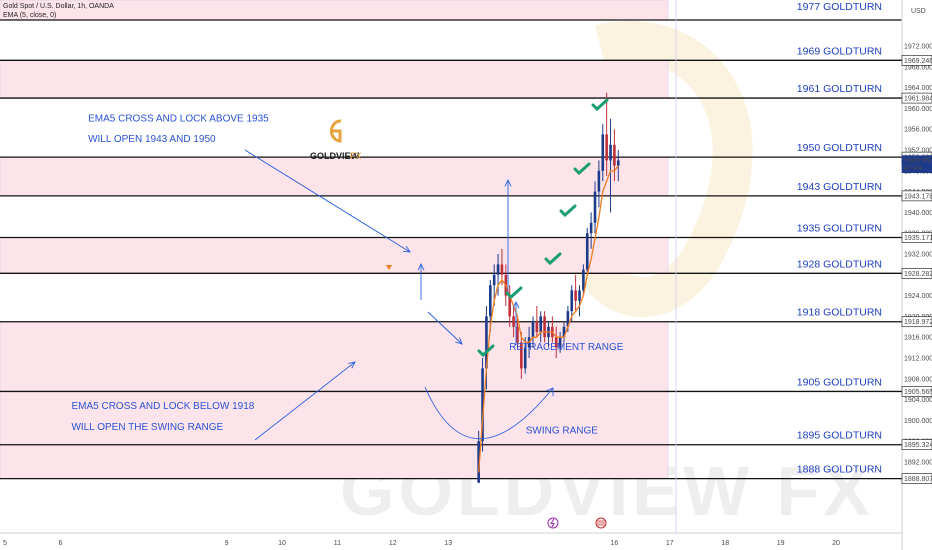 The image size is (932, 550). Describe the element at coordinates (918, 130) in the screenshot. I see `price-tick-4: 1956.000` at that location.